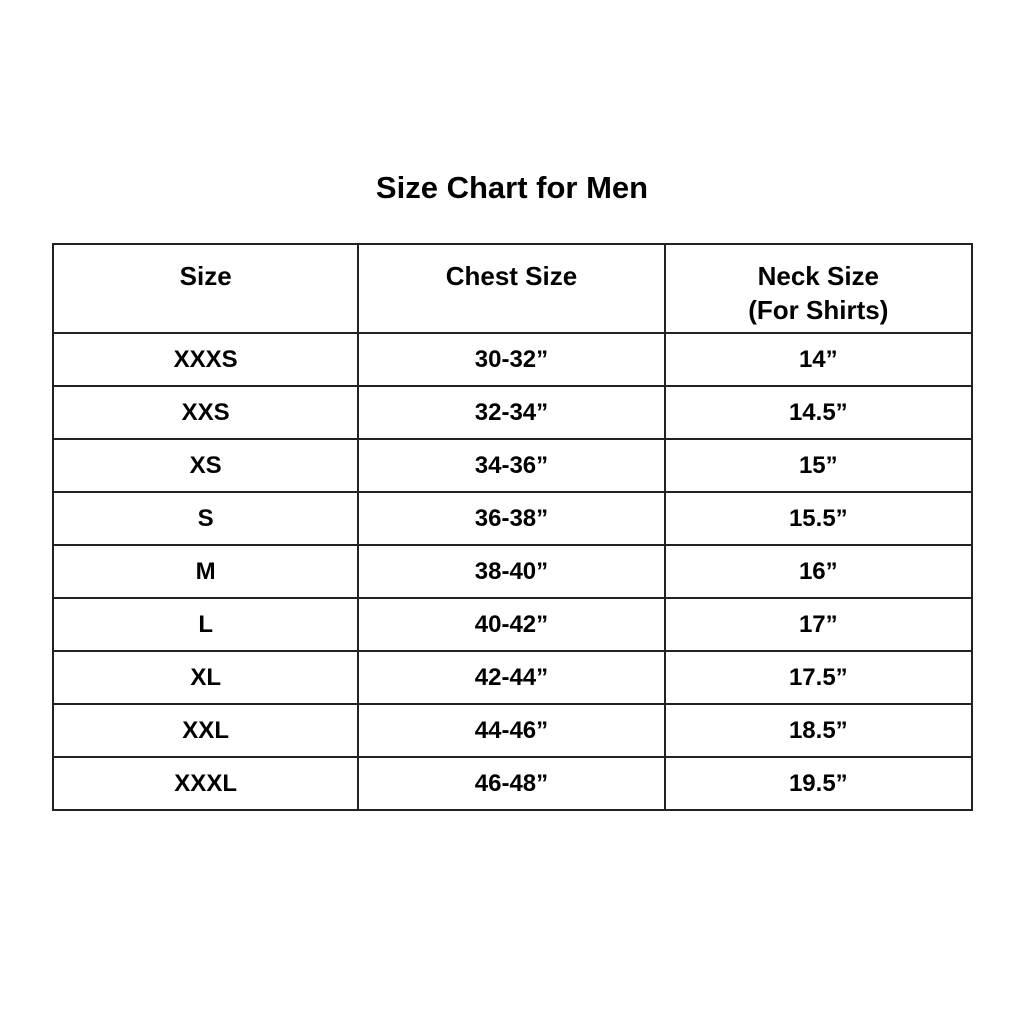 The image size is (1024, 1024). What do you see at coordinates (818, 571) in the screenshot?
I see `neck-size-cell: 16”` at bounding box center [818, 571].